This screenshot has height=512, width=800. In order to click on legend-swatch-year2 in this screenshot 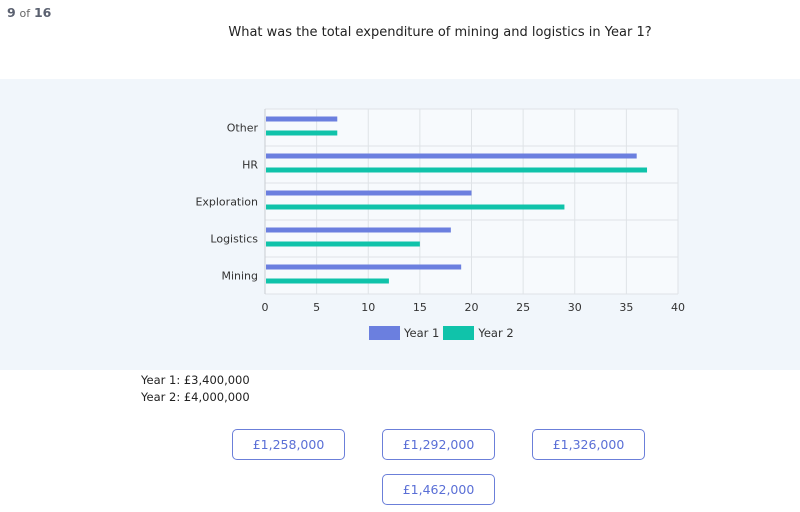, I will do `click(459, 333)`.